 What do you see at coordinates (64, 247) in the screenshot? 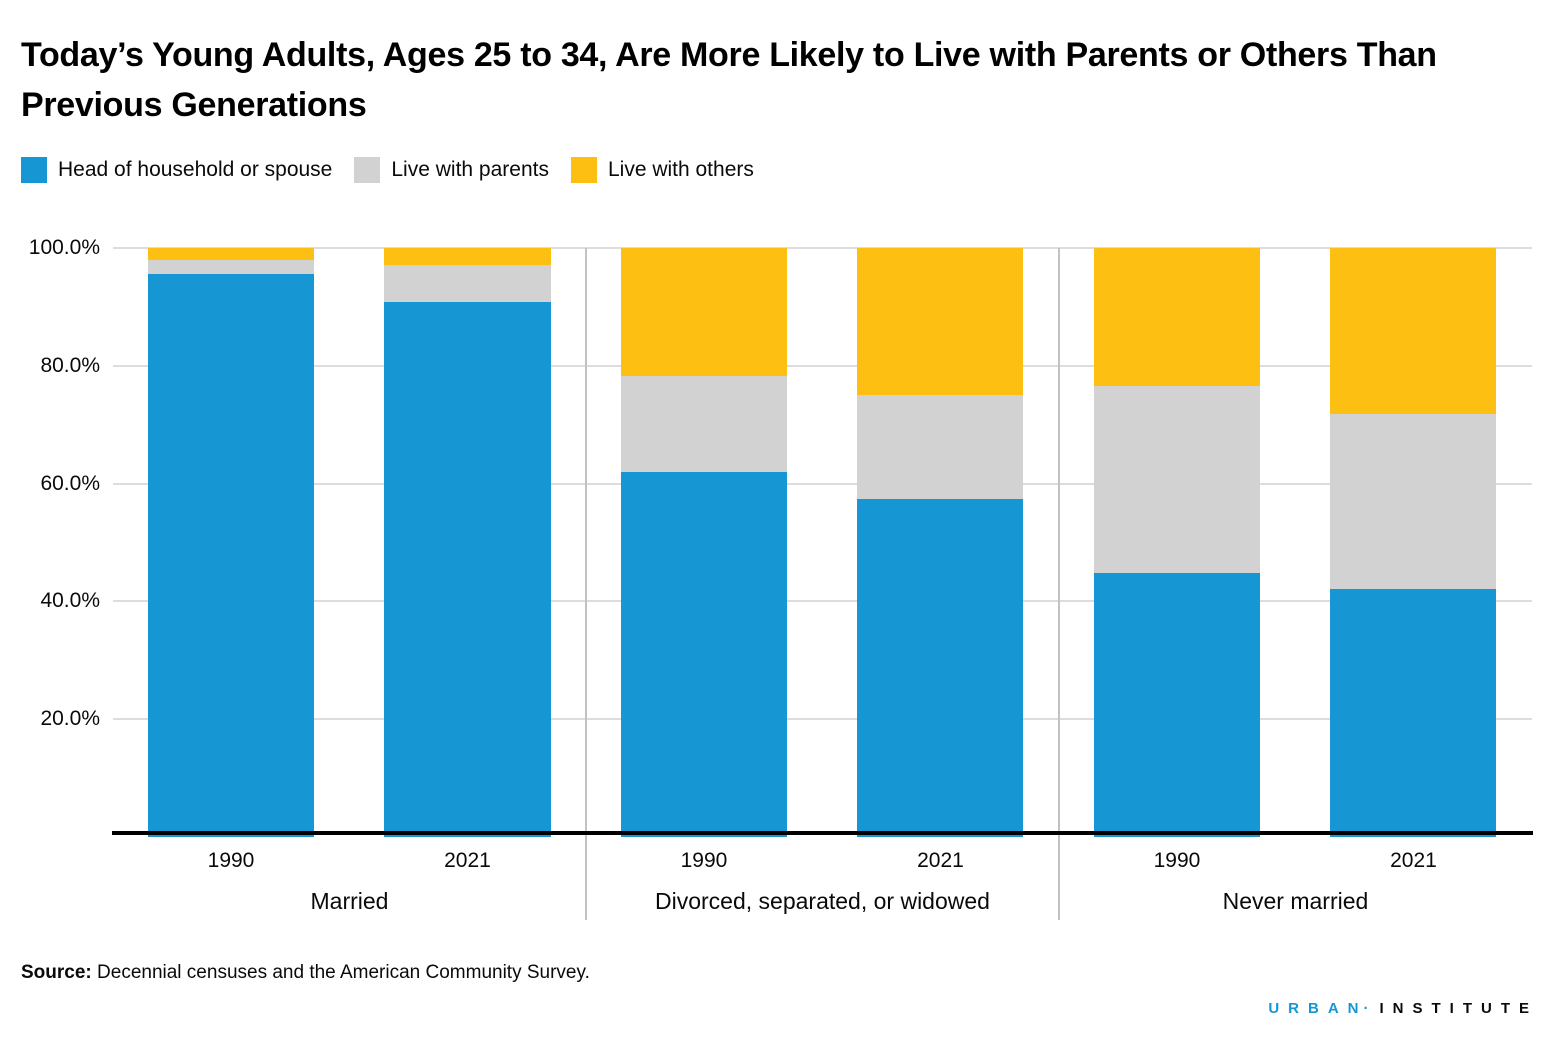
I see `y-tick-label: 100.0%` at bounding box center [64, 247].